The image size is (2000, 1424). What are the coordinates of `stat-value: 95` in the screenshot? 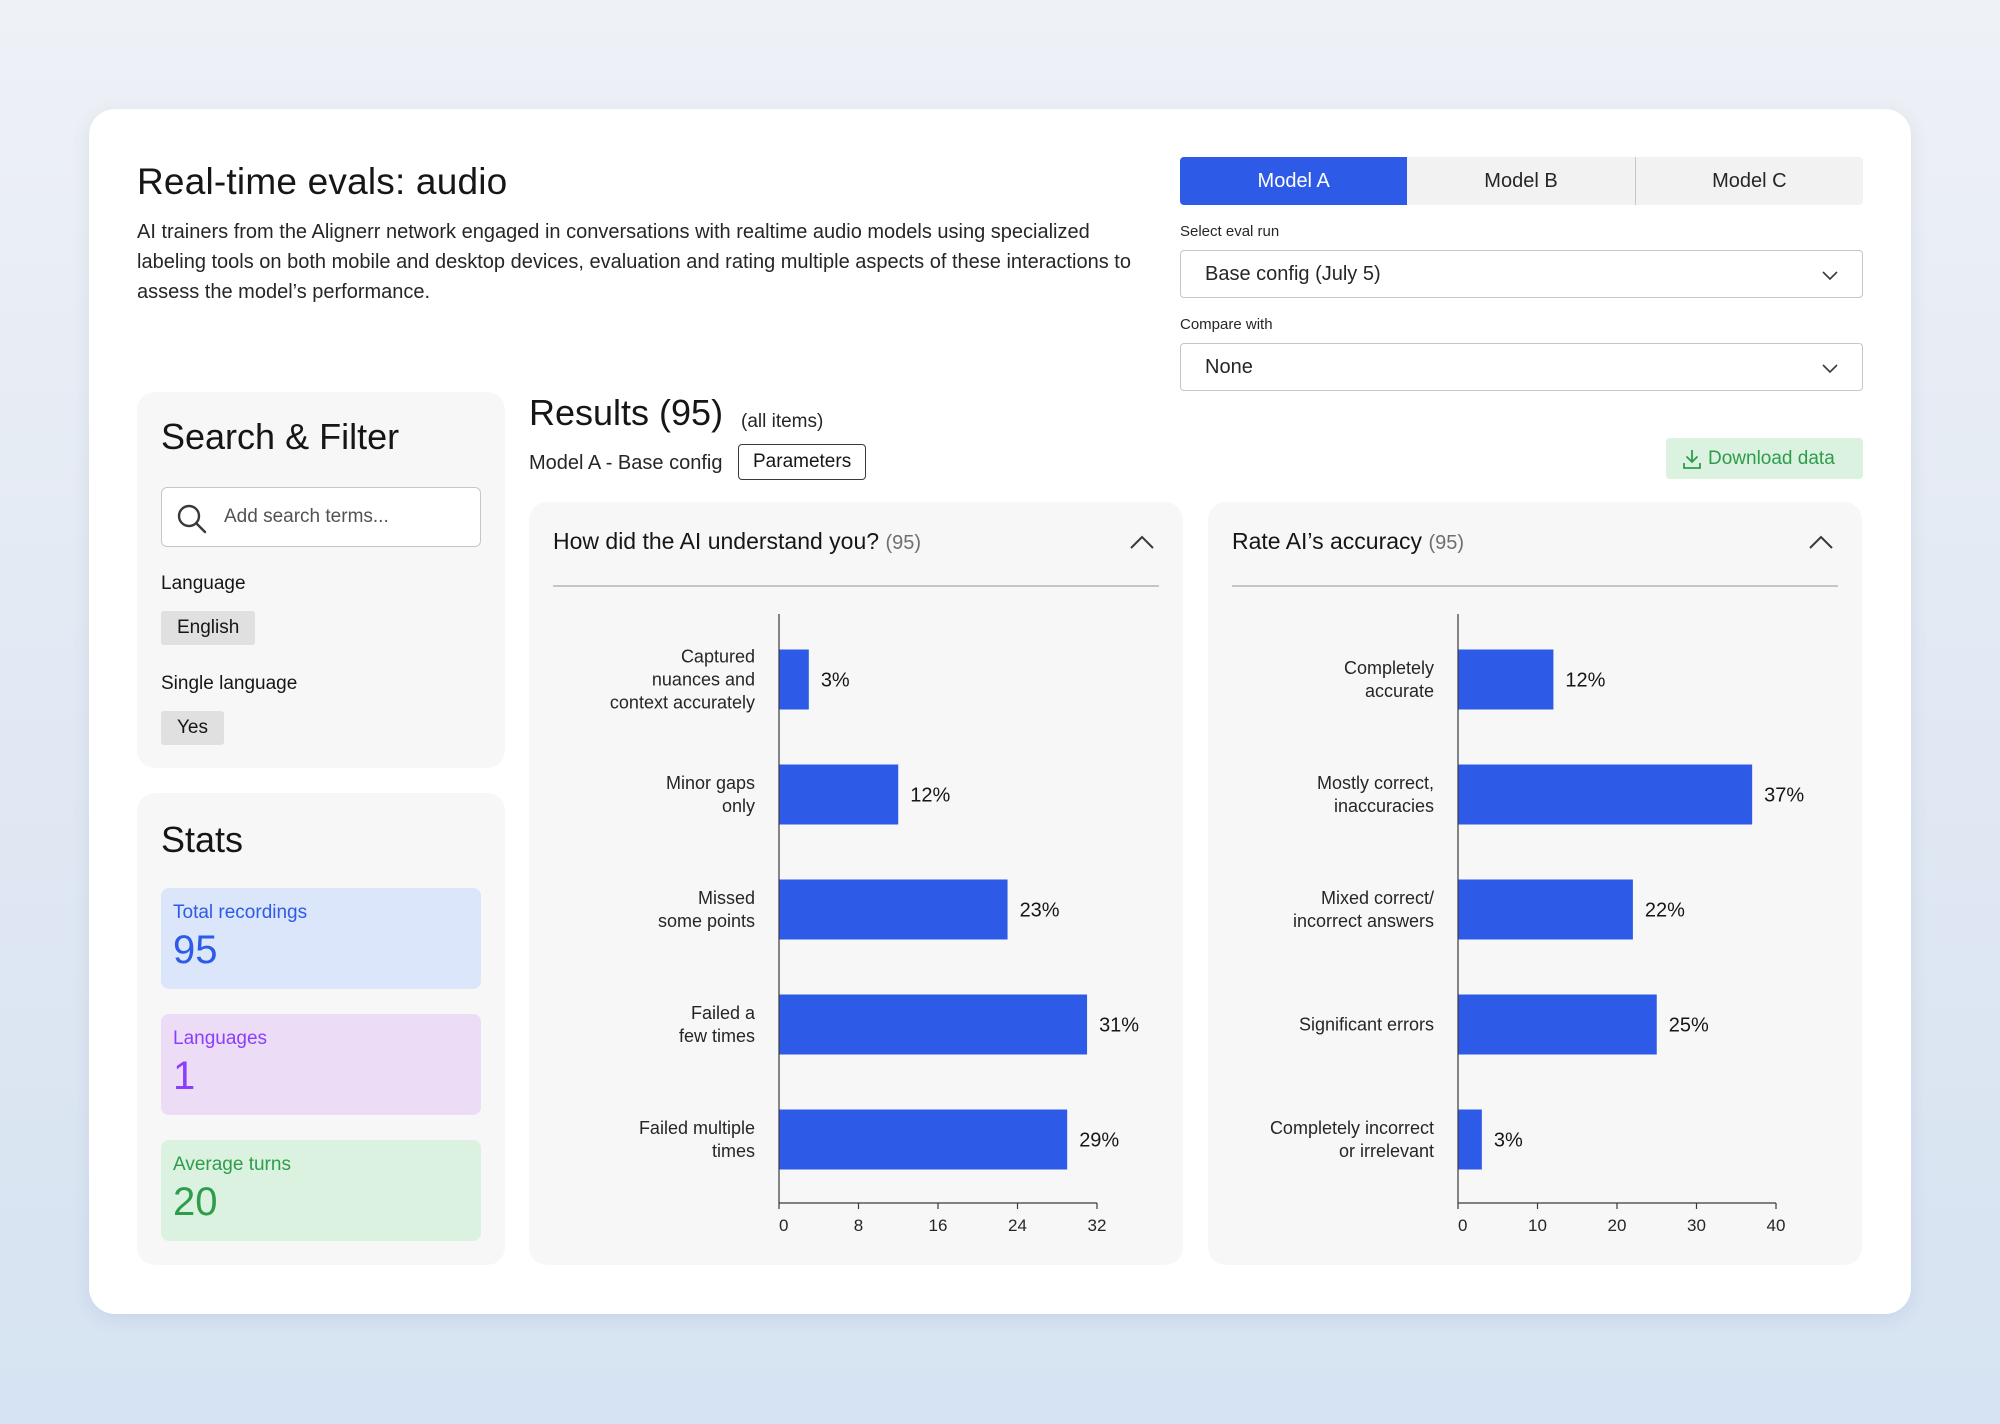 It's located at (195, 950).